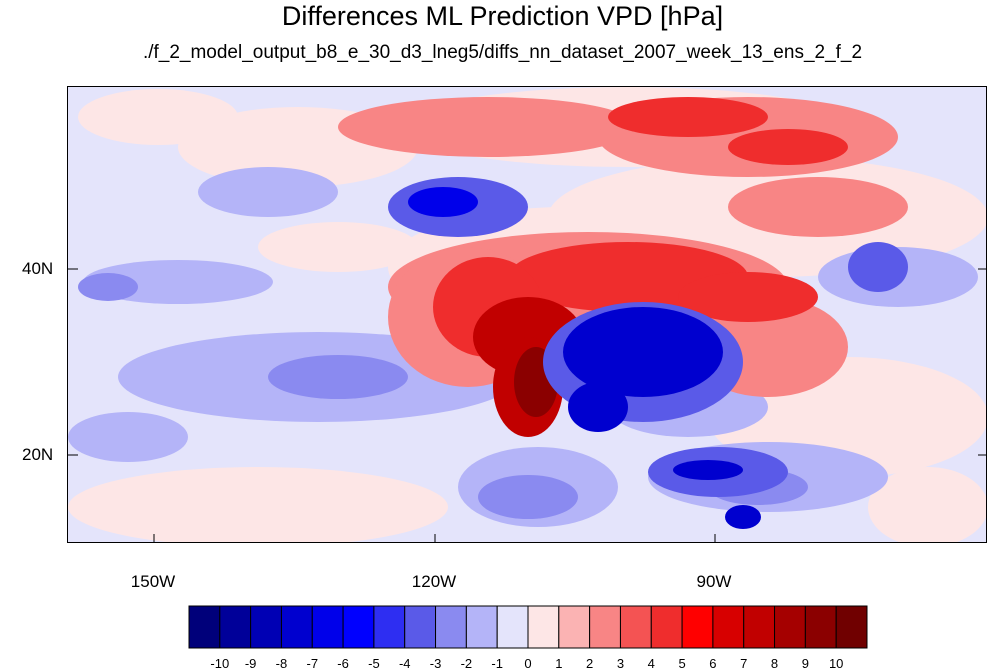  Describe the element at coordinates (651, 663) in the screenshot. I see `colorbar-tick-label: 4` at that location.